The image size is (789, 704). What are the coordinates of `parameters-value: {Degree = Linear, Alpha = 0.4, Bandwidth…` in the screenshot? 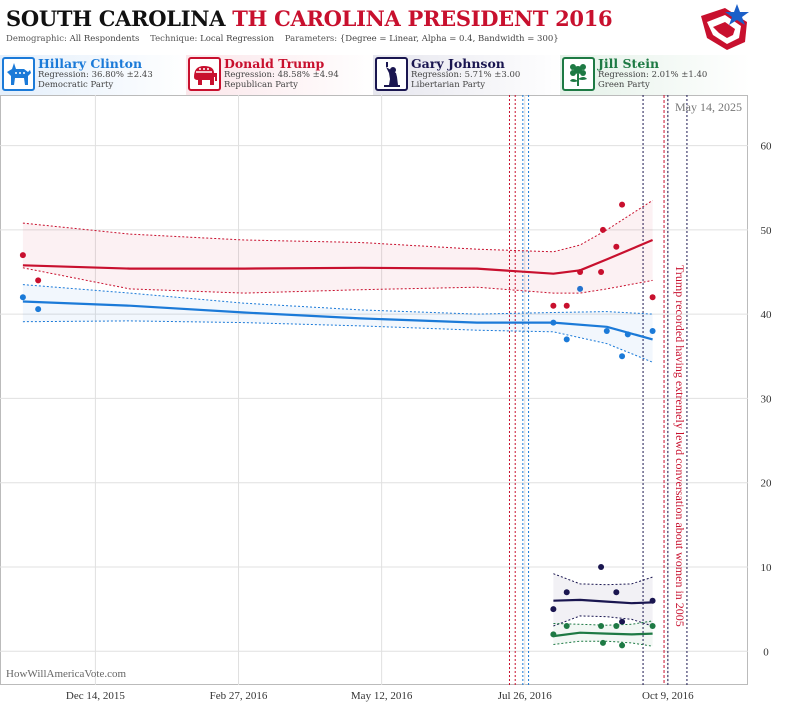 It's located at (449, 39).